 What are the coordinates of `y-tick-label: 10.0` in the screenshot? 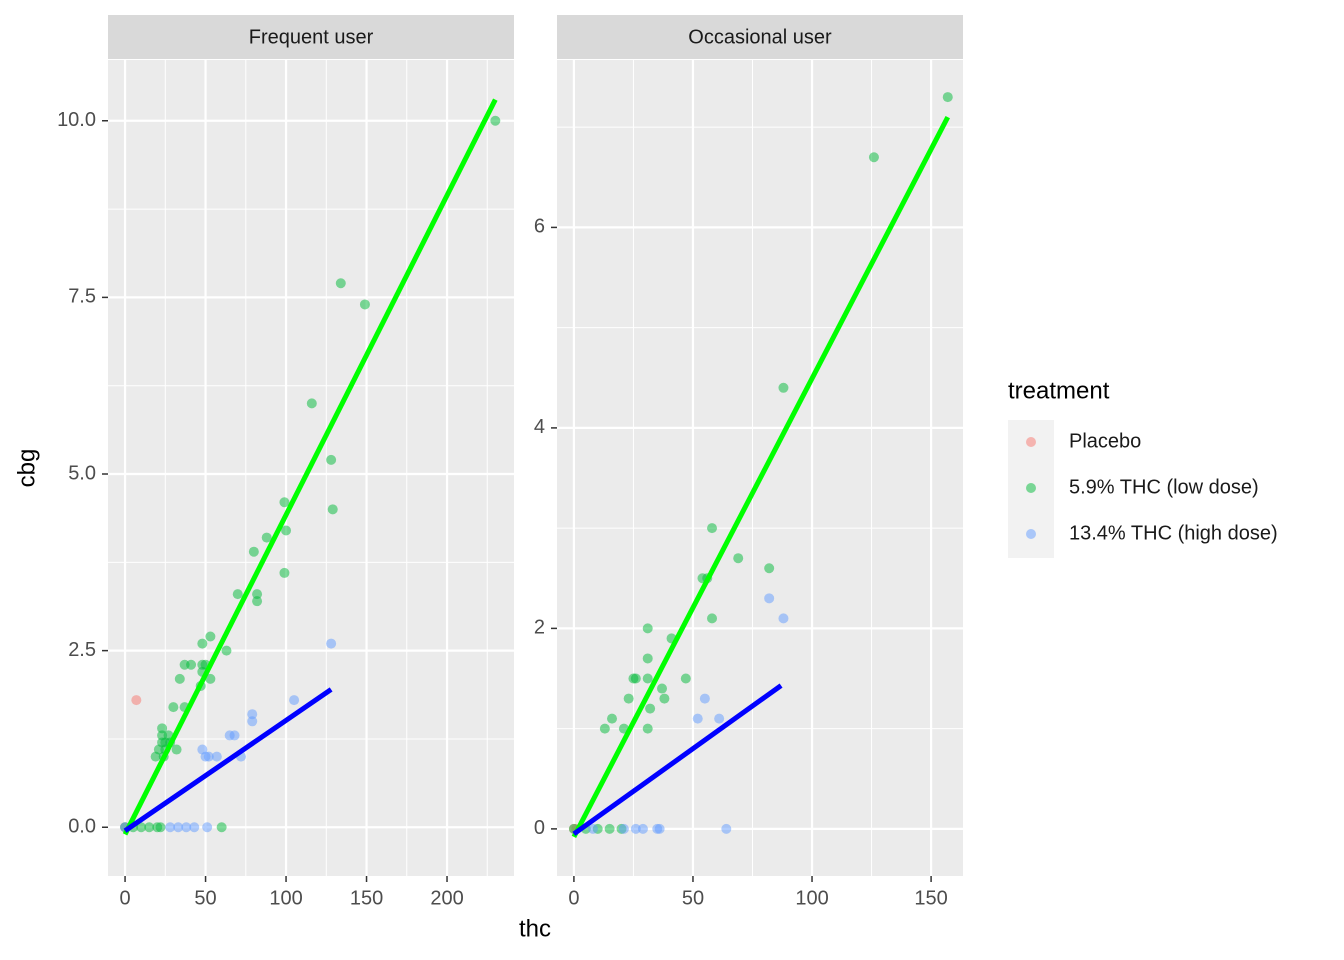 It's located at (76, 120).